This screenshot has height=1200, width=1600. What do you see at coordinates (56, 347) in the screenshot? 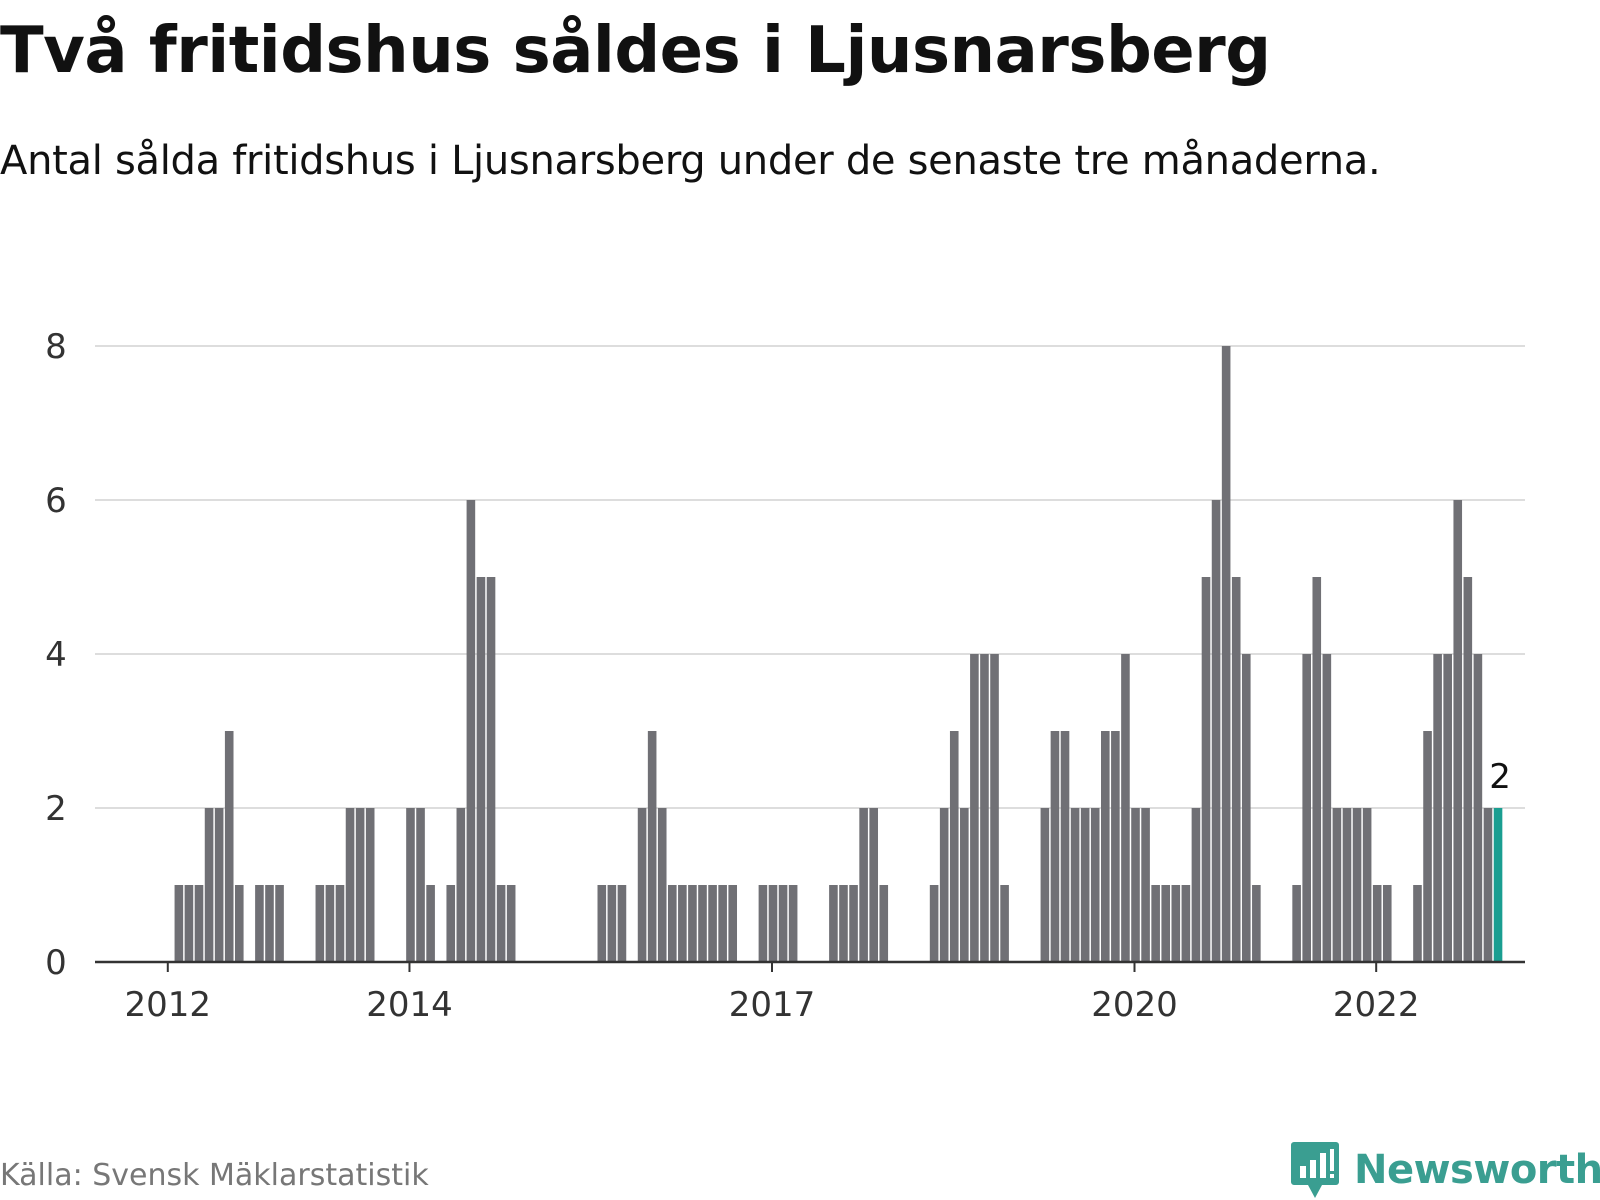
I see `y-tick-label: 8` at bounding box center [56, 347].